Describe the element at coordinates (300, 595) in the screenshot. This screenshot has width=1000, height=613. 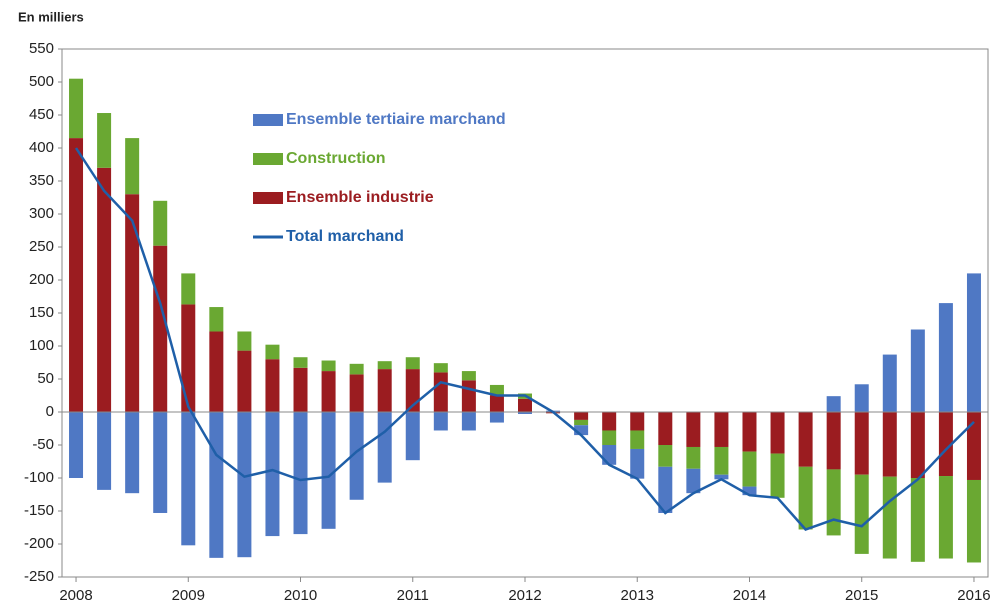
I see `x-tick-label: 2010` at that location.